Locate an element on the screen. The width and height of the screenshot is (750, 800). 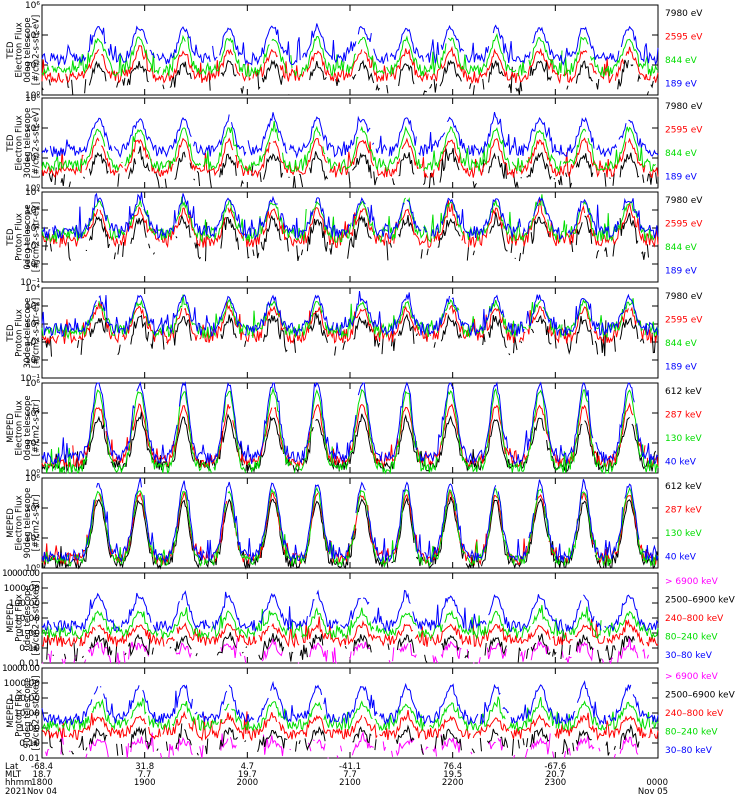
hhmm-value: 2300 is located at coordinates (556, 783).